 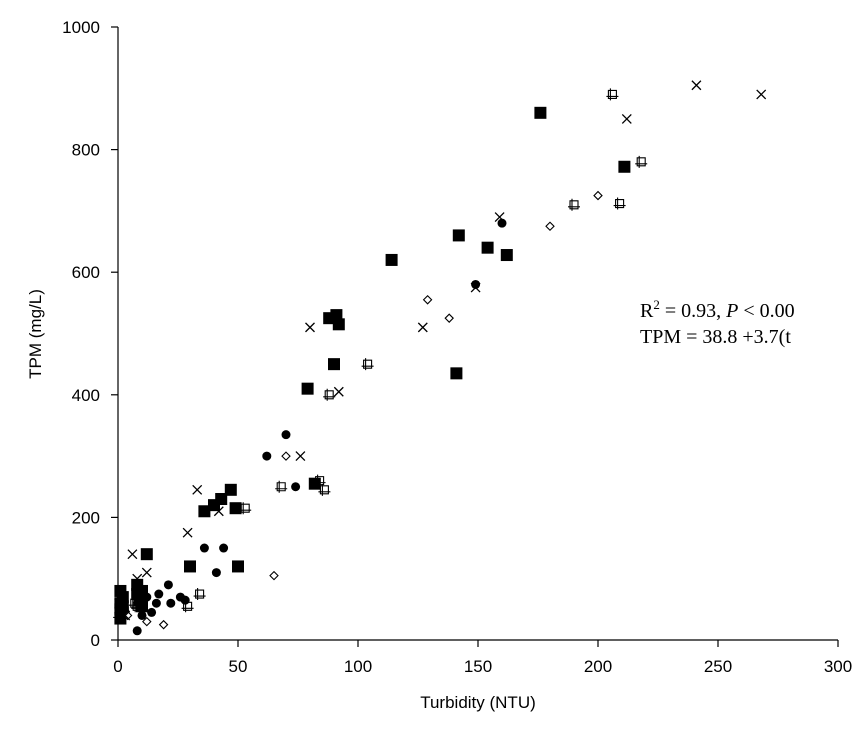 I want to click on x-tick-label: 50, so click(x=238, y=666).